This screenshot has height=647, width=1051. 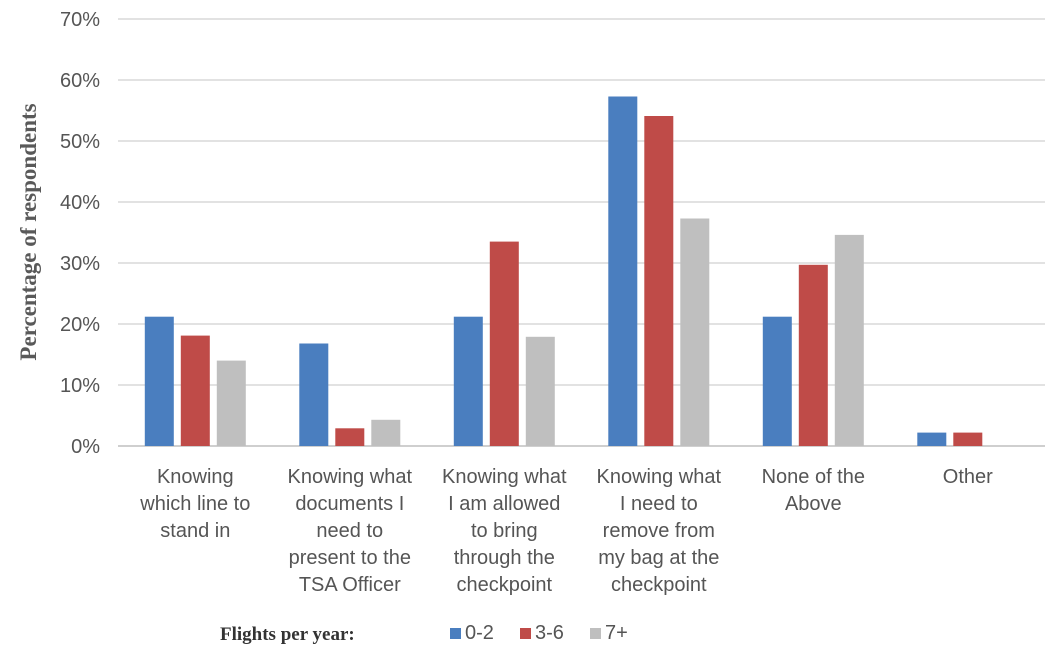 I want to click on x-category-label-line: Other, so click(x=968, y=477).